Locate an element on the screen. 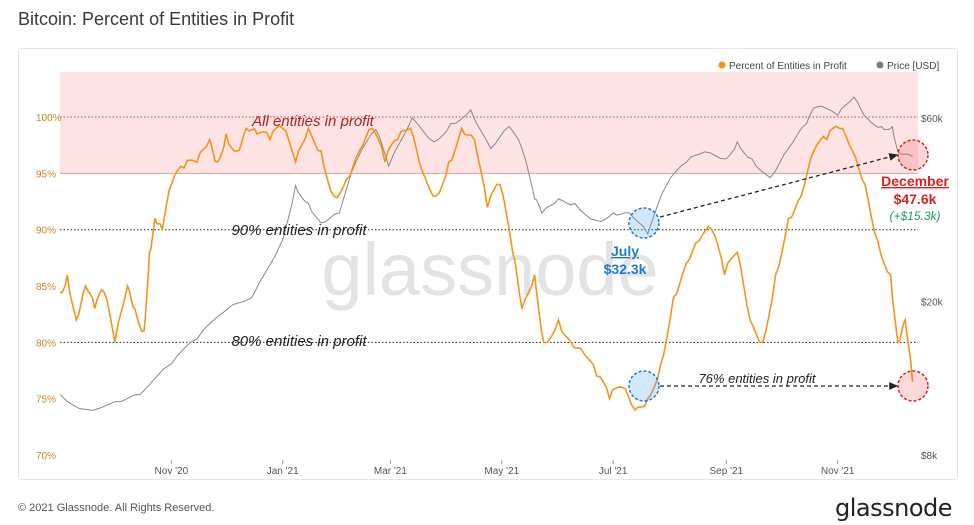 This screenshot has height=525, width=974. annotation-76: 76% entities in profit is located at coordinates (757, 378).